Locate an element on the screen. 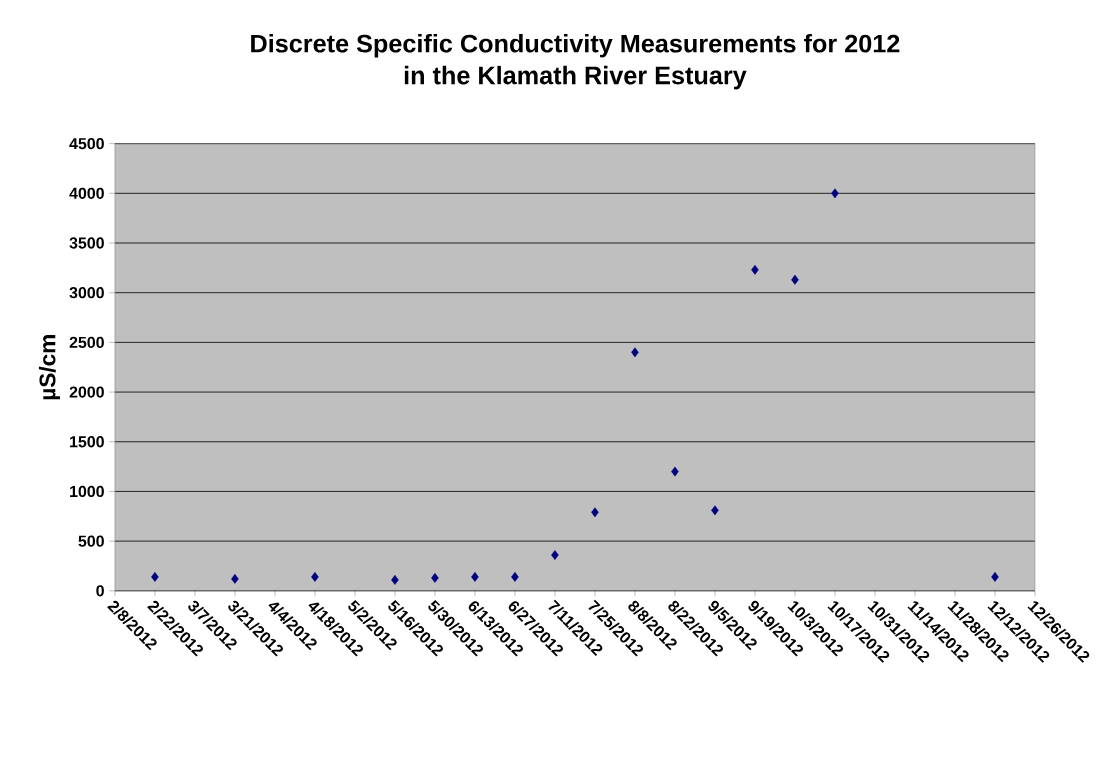 The width and height of the screenshot is (1117, 764). y-tick-label: 4000 is located at coordinates (86, 193).